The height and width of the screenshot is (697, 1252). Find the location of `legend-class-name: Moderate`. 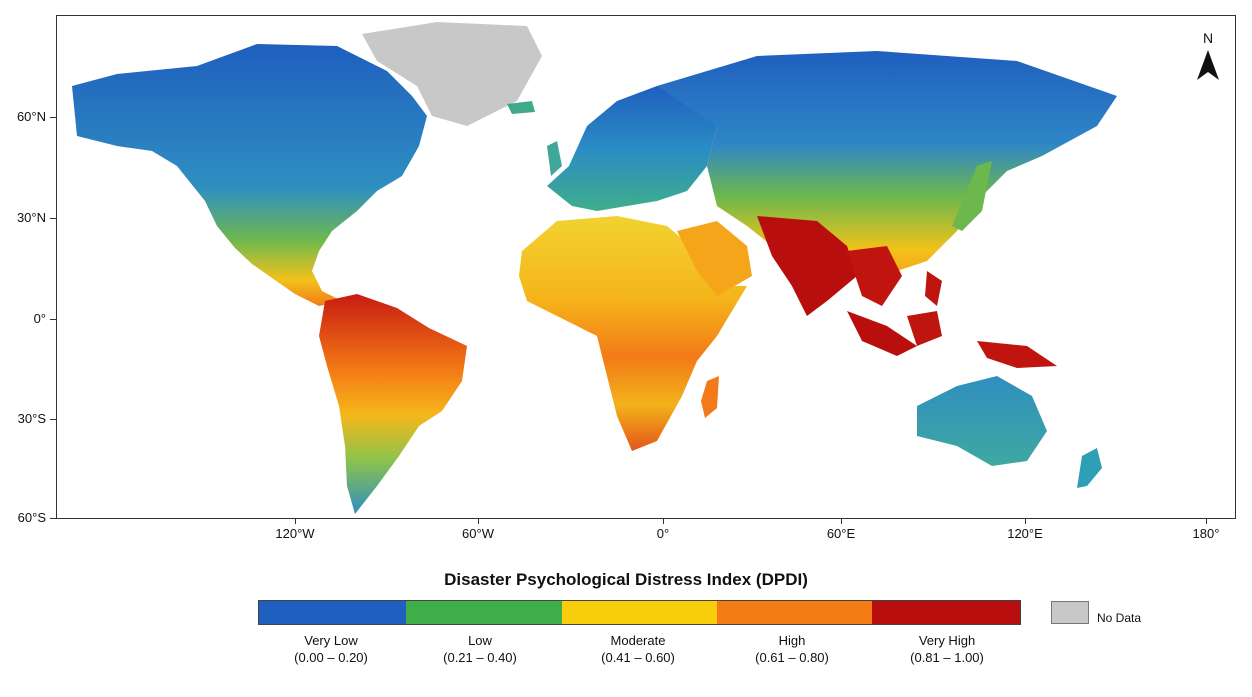

legend-class-name: Moderate is located at coordinates (638, 640).